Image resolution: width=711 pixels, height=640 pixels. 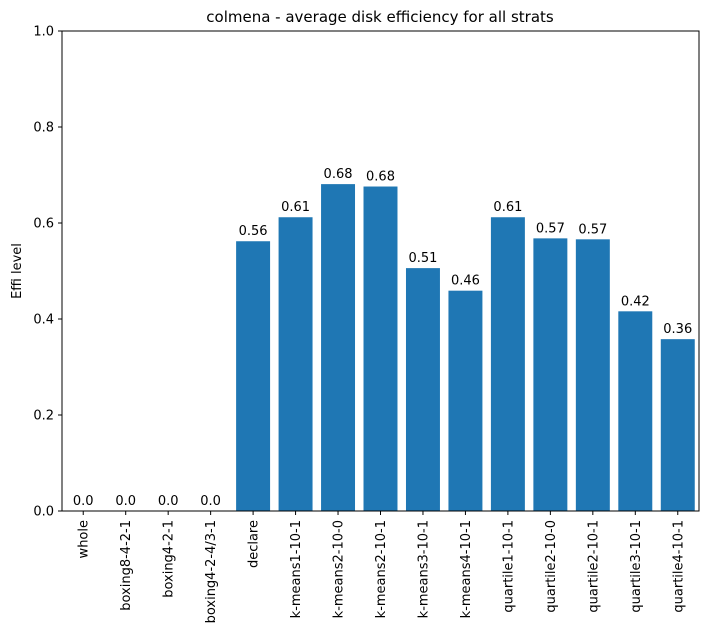 What do you see at coordinates (253, 231) in the screenshot?
I see `data-label: 0.56` at bounding box center [253, 231].